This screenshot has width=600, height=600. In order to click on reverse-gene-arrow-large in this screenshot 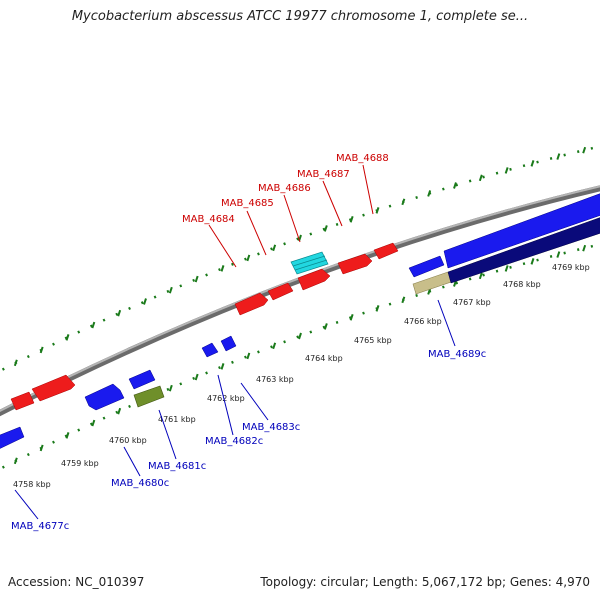, I will do `click(521, 229)`.